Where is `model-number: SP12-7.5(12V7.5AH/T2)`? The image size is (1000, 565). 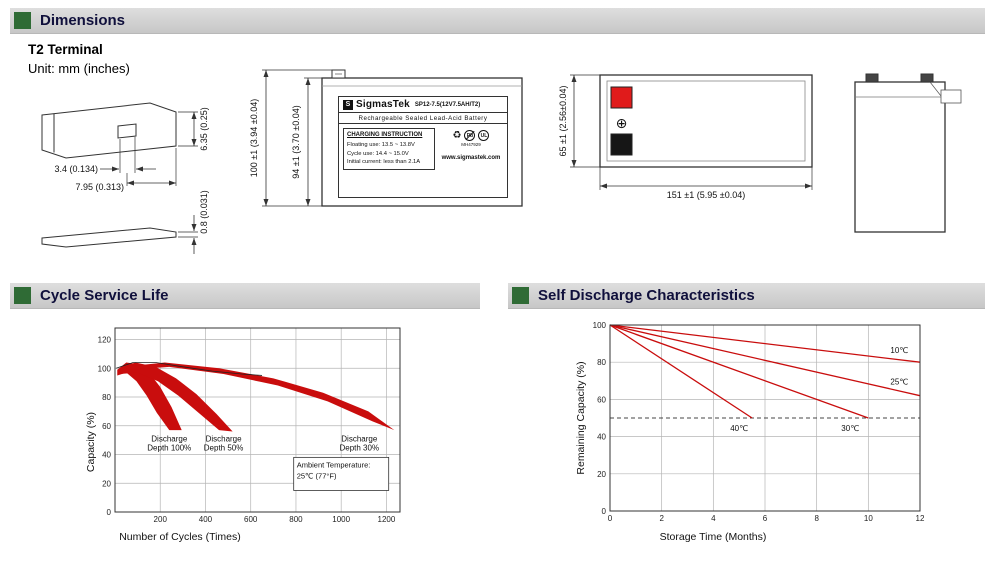 model-number: SP12-7.5(12V7.5AH/T2) is located at coordinates (447, 104).